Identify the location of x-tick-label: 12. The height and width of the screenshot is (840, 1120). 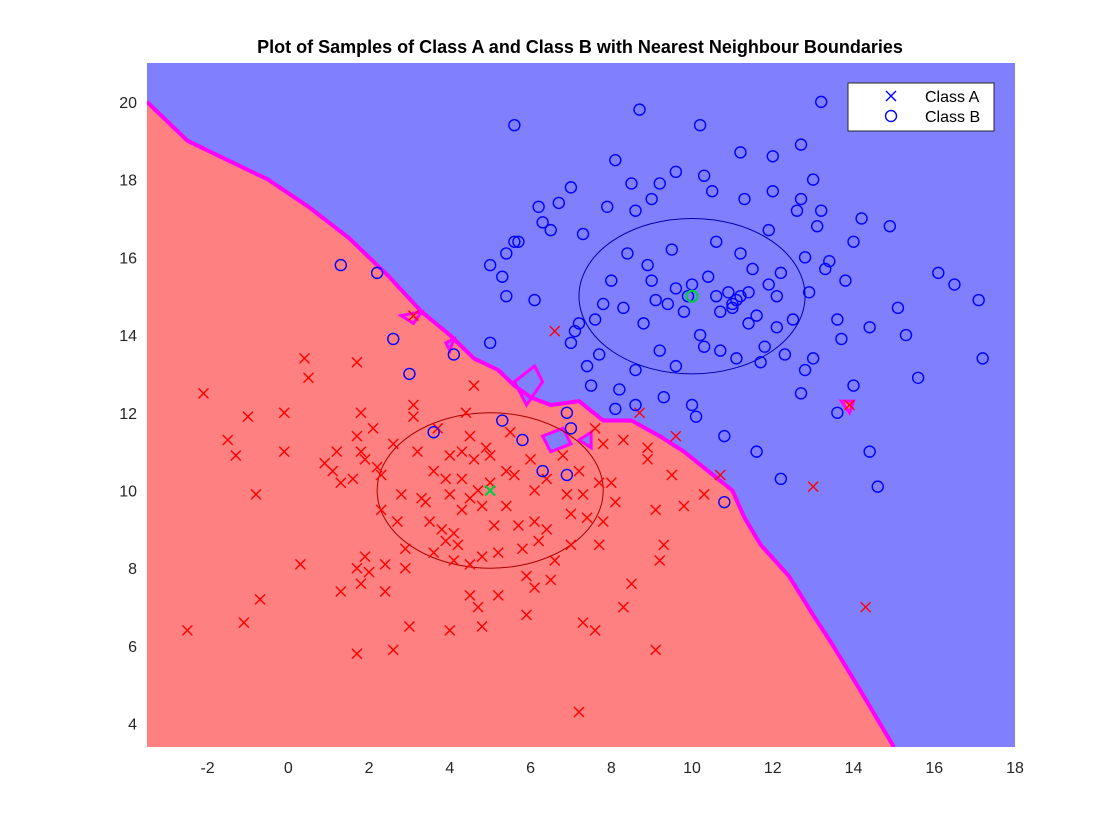
(773, 768).